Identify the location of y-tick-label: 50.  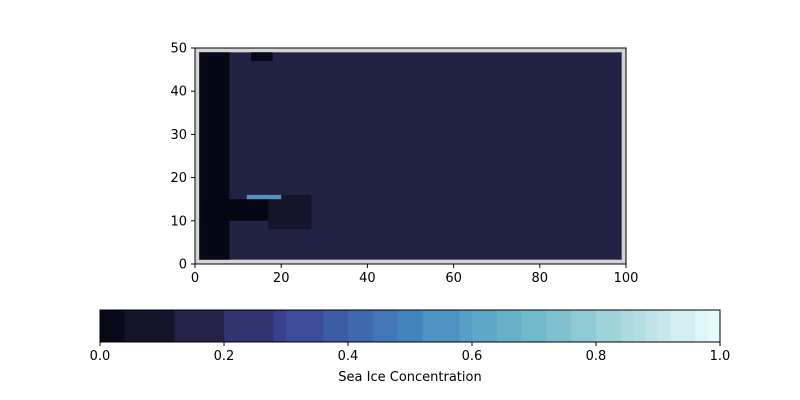
(178, 49).